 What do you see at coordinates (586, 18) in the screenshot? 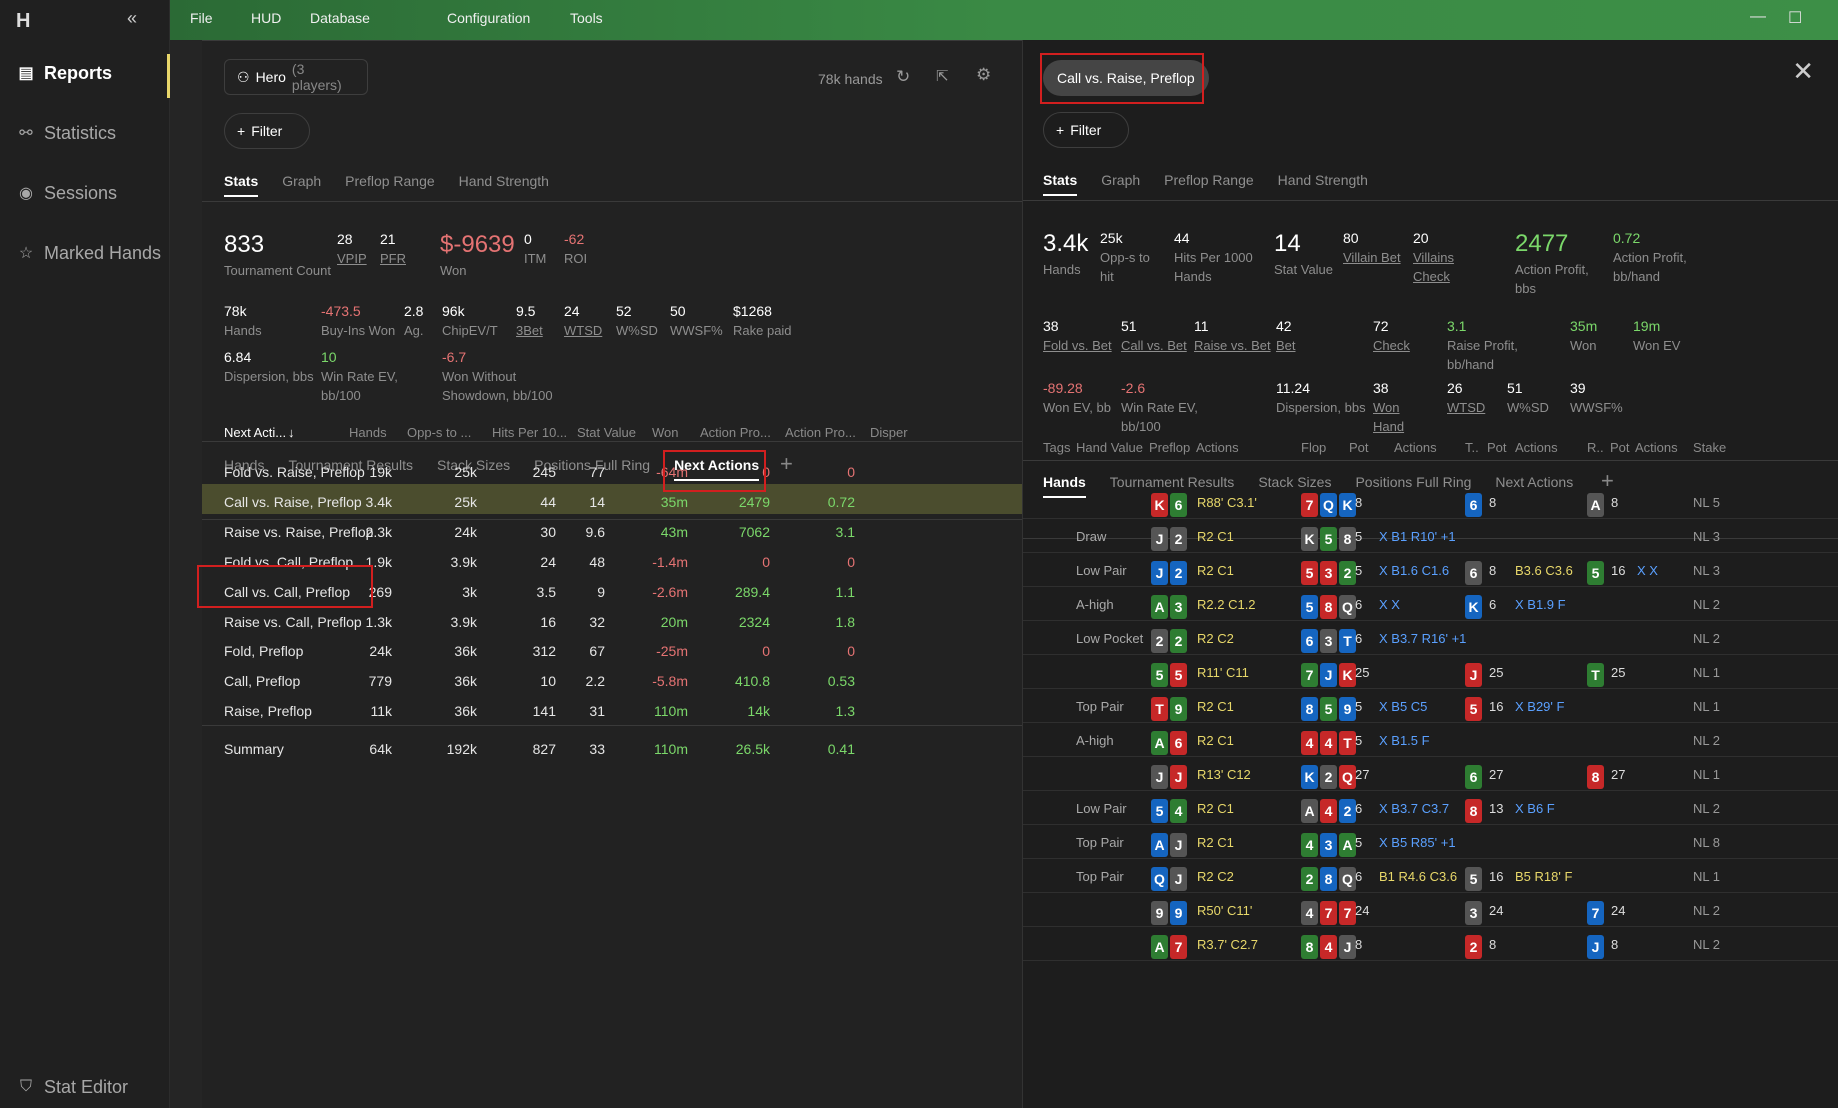
I see `menu-tools: Tools` at bounding box center [586, 18].